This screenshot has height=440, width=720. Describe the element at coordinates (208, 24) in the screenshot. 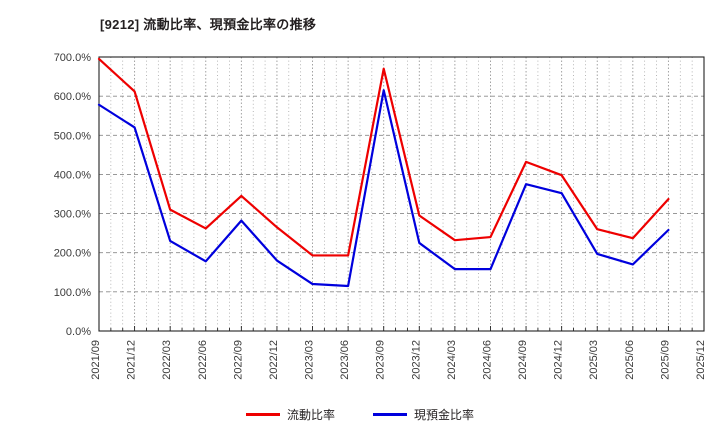

I see `chart-title: [9212] 流動比率、現預金比率の推移` at that location.